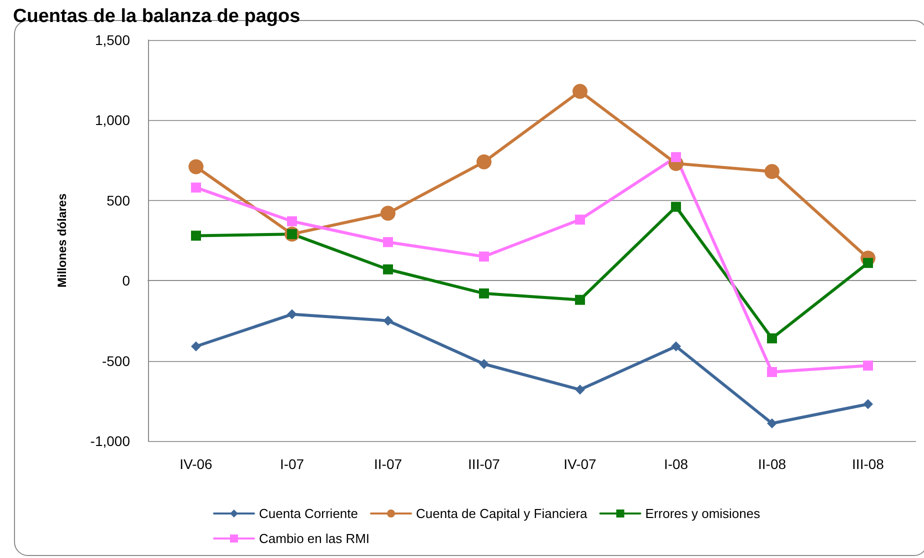 Image resolution: width=924 pixels, height=558 pixels. Describe the element at coordinates (292, 464) in the screenshot. I see `x-tick-label: I-07` at that location.